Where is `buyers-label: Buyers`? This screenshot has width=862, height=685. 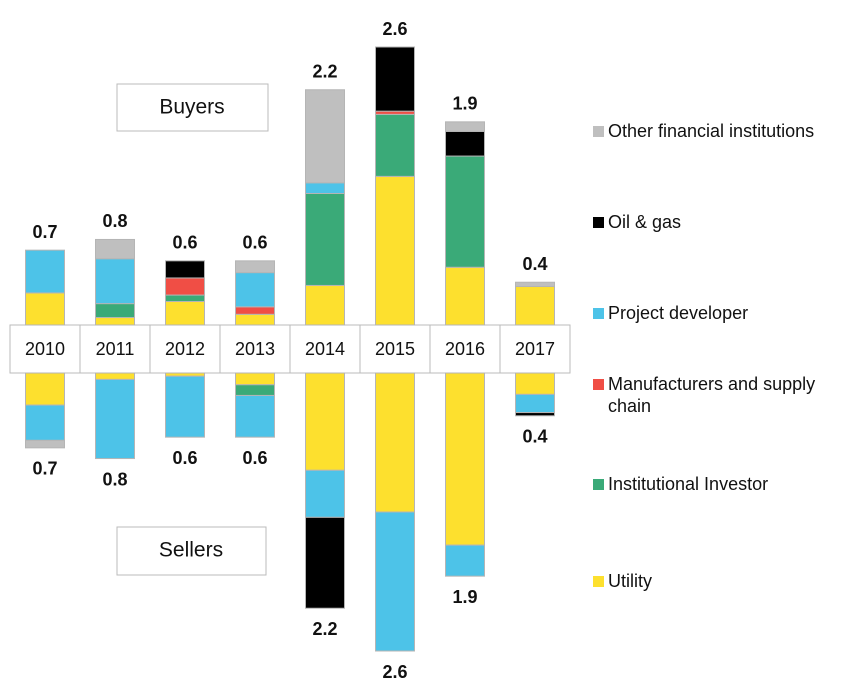 buyers-label: Buyers is located at coordinates (191, 107).